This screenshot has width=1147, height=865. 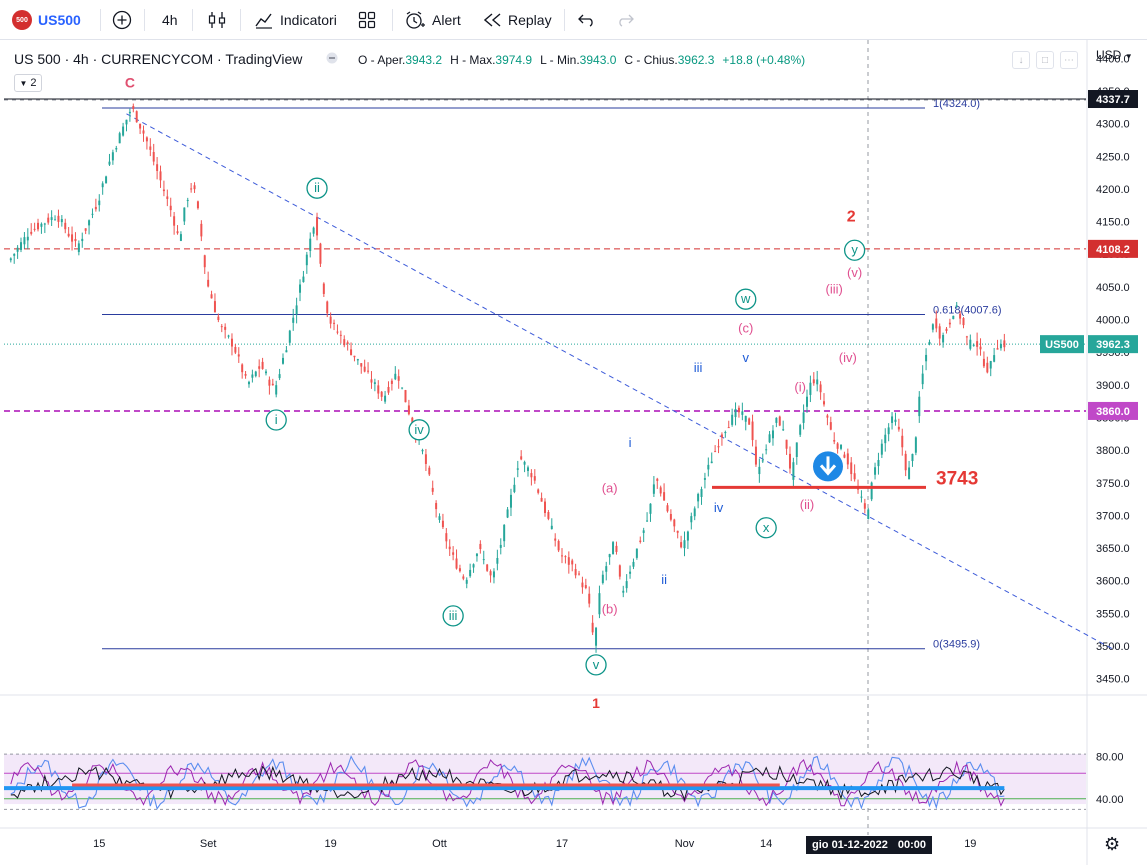 I want to click on ohlc-value: +18.8 (+0.48%), so click(x=764, y=60).